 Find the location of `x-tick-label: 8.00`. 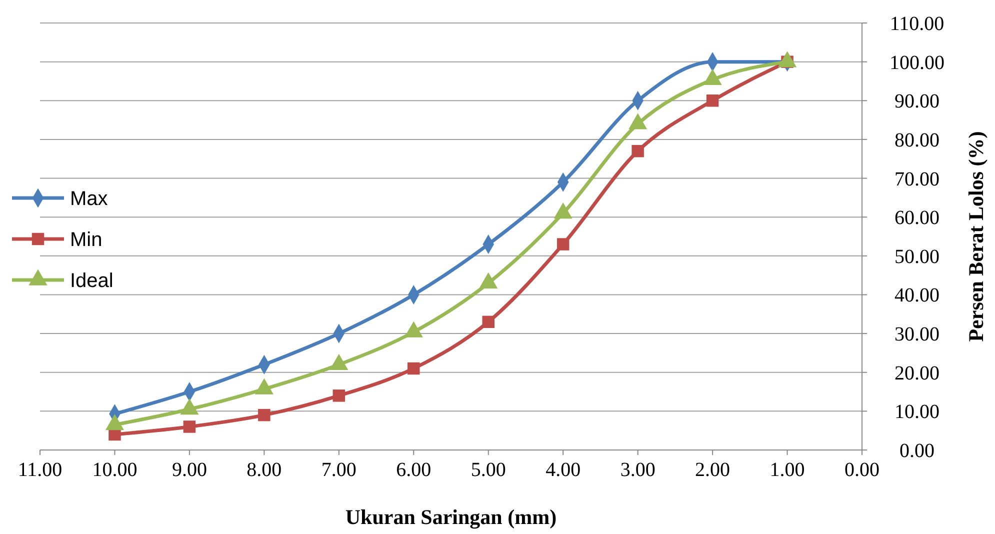

x-tick-label: 8.00 is located at coordinates (264, 470).